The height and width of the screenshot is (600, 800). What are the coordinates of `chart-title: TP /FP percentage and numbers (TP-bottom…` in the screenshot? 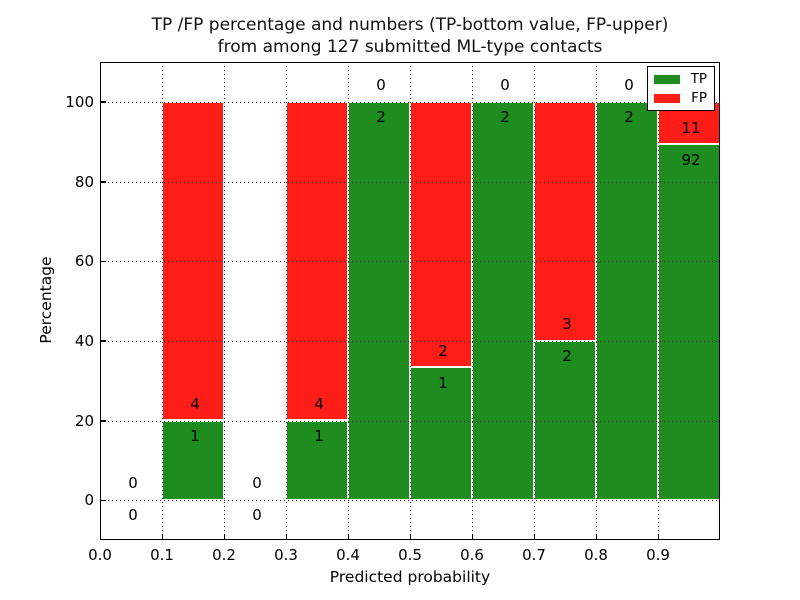 It's located at (410, 36).